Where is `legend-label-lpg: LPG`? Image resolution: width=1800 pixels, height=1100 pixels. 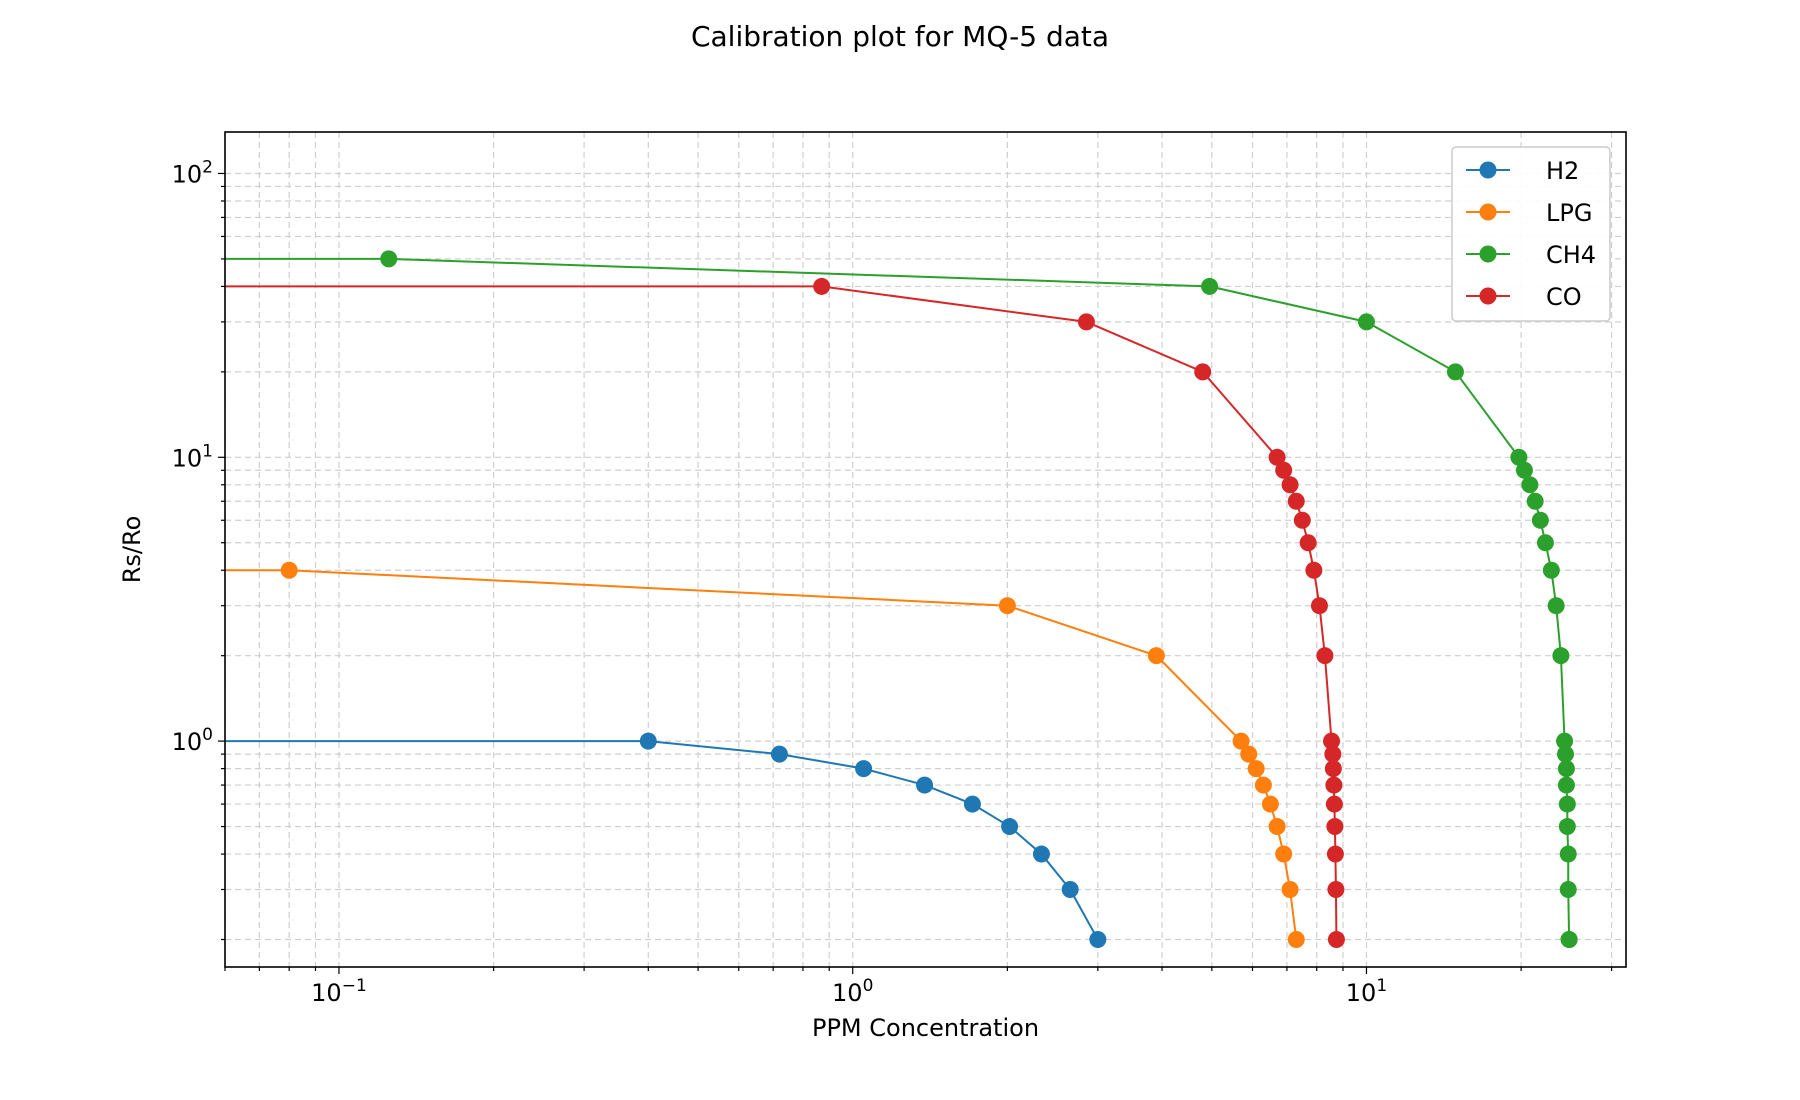 legend-label-lpg: LPG is located at coordinates (1569, 213).